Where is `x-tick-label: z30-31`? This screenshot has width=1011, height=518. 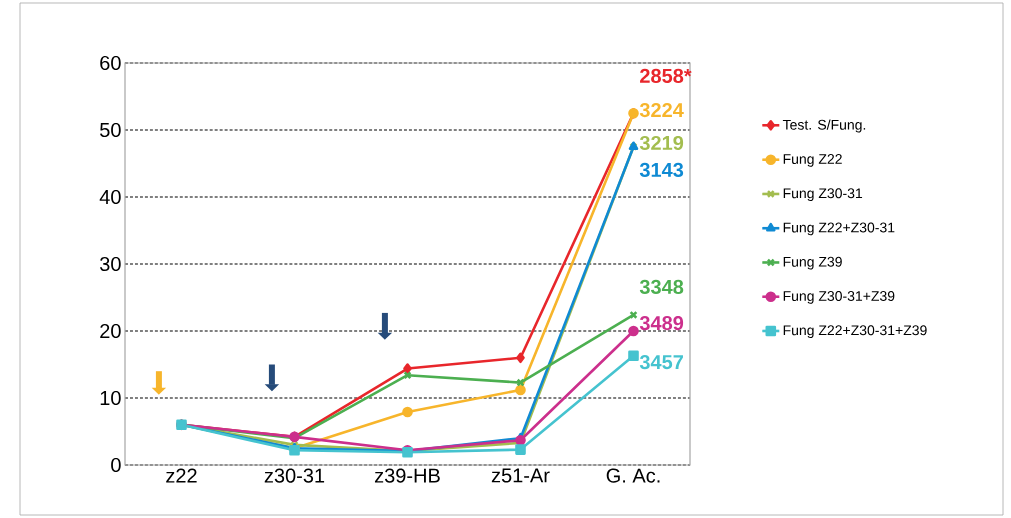
x-tick-label: z30-31 is located at coordinates (294, 475).